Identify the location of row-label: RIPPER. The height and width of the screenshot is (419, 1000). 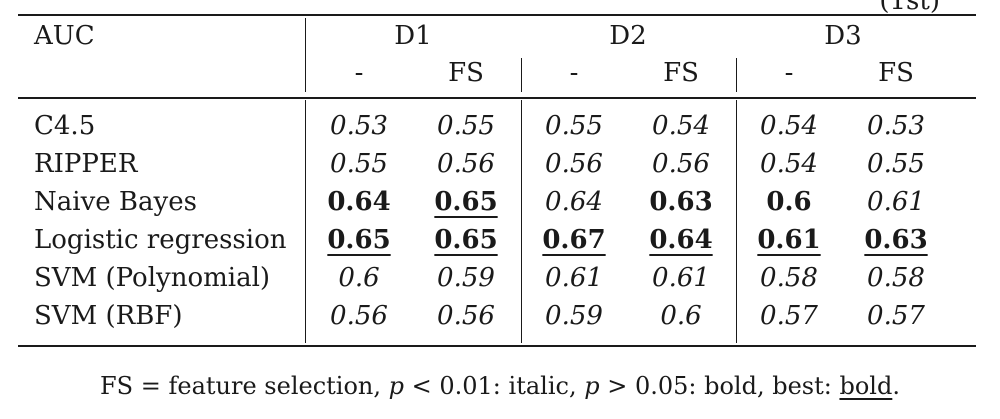
(86, 164).